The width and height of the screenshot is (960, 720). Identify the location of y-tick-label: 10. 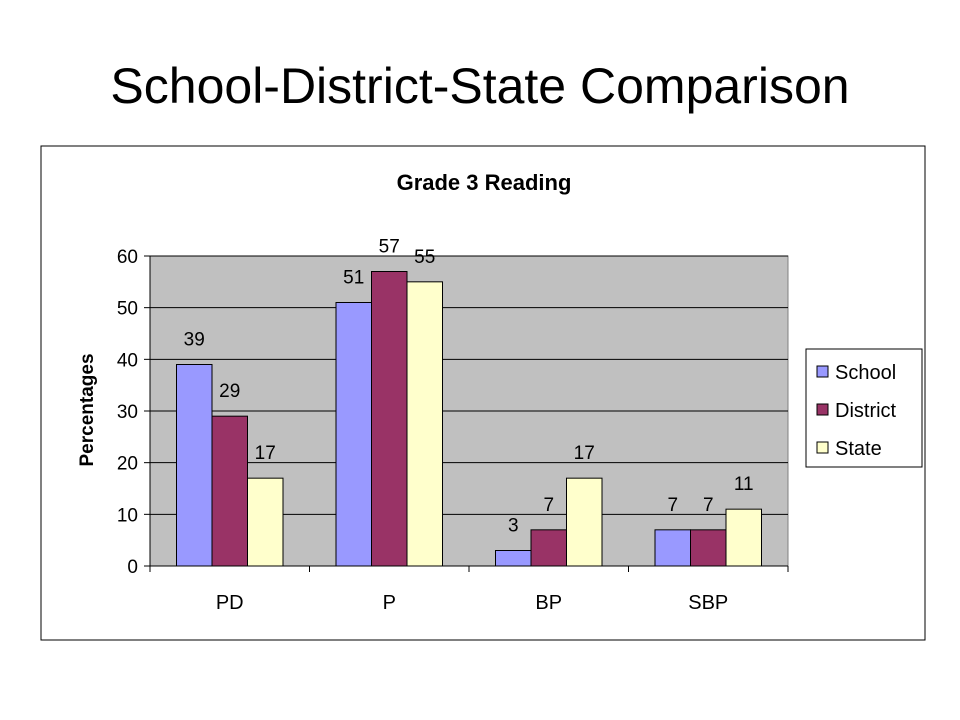
(127, 515).